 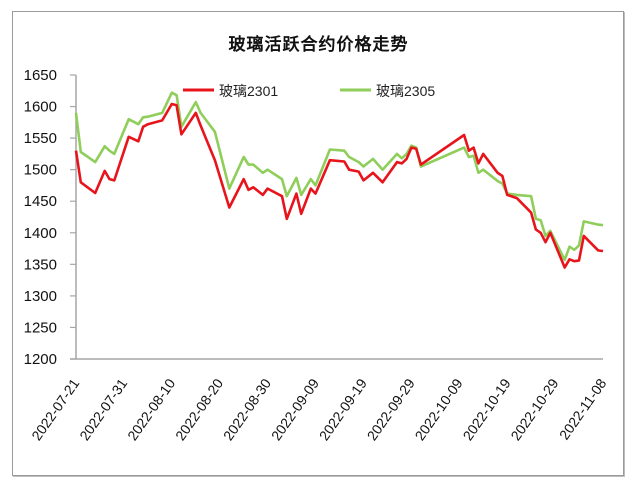 What do you see at coordinates (405, 91) in the screenshot?
I see `legend-label-2305: 玻璃2305` at bounding box center [405, 91].